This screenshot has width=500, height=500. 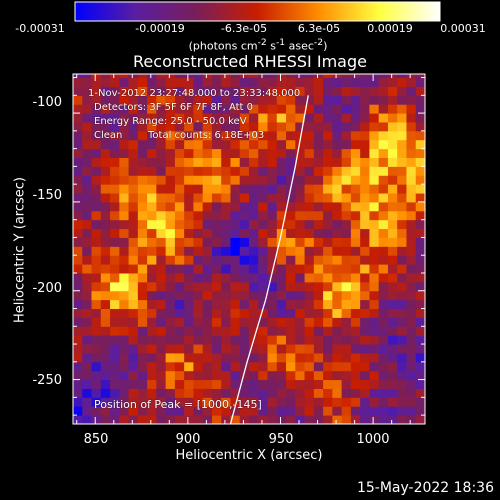 What do you see at coordinates (373, 439) in the screenshot?
I see `x-tick-label: 1000` at bounding box center [373, 439].